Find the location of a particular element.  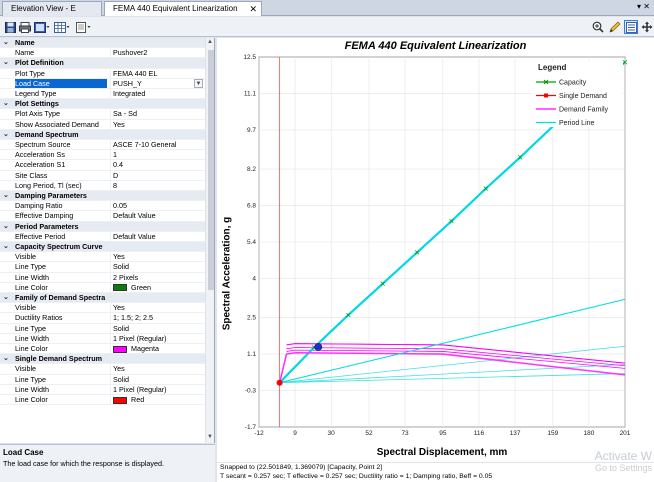

property-row: Effective Damping Default Value is located at coordinates (102, 216).